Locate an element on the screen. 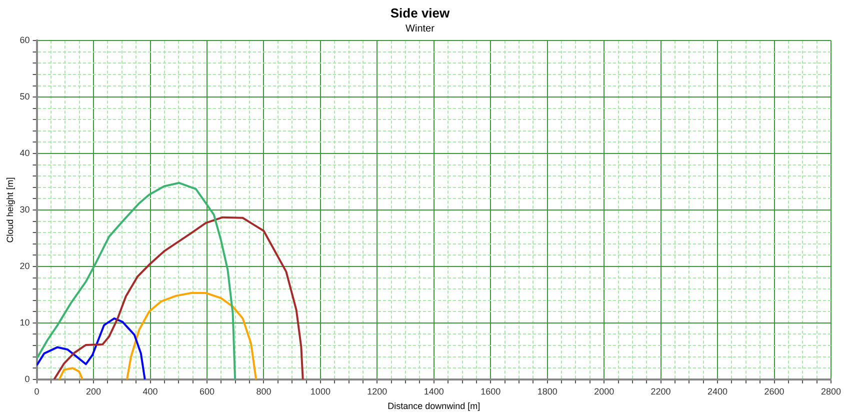  x-tick-label: 1400 is located at coordinates (434, 391).